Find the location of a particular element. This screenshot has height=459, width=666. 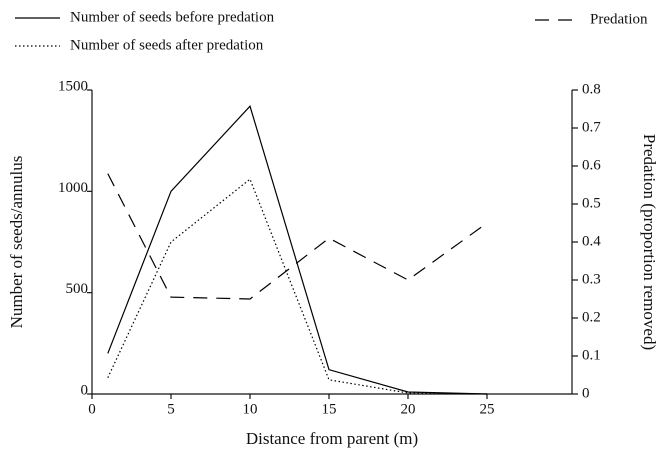

x-tick-label: 20 is located at coordinates (408, 409).